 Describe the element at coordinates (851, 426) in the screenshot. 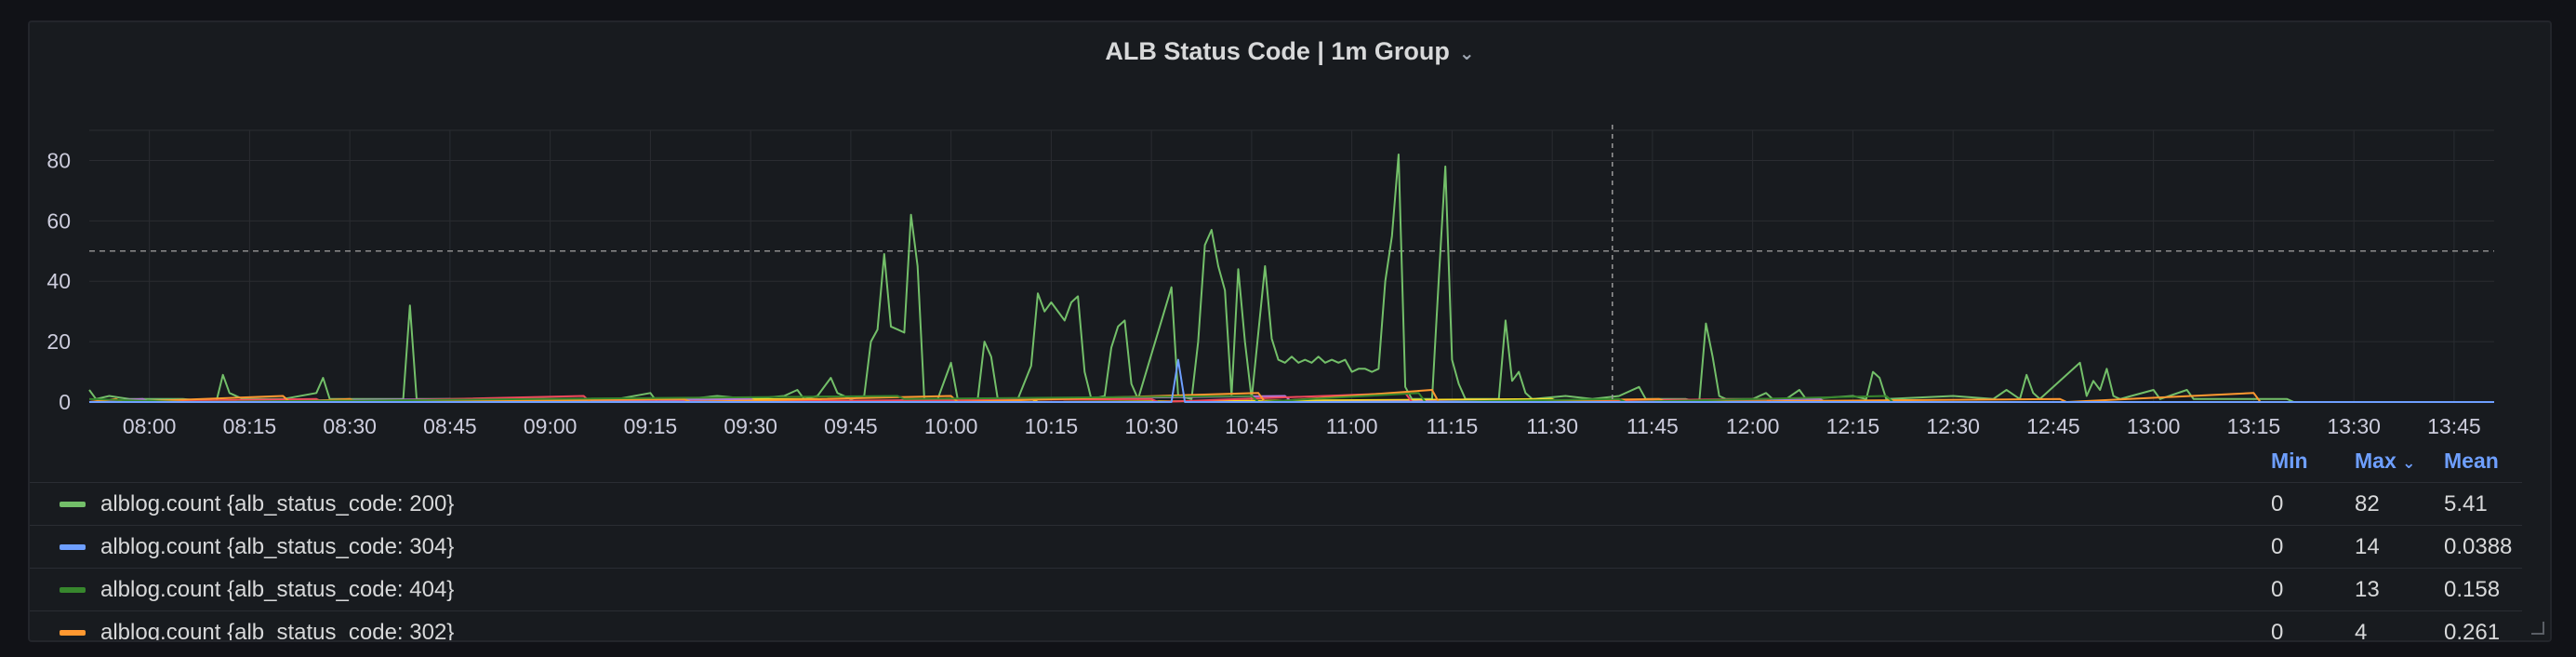

I see `x-tick-label: 09:45` at that location.